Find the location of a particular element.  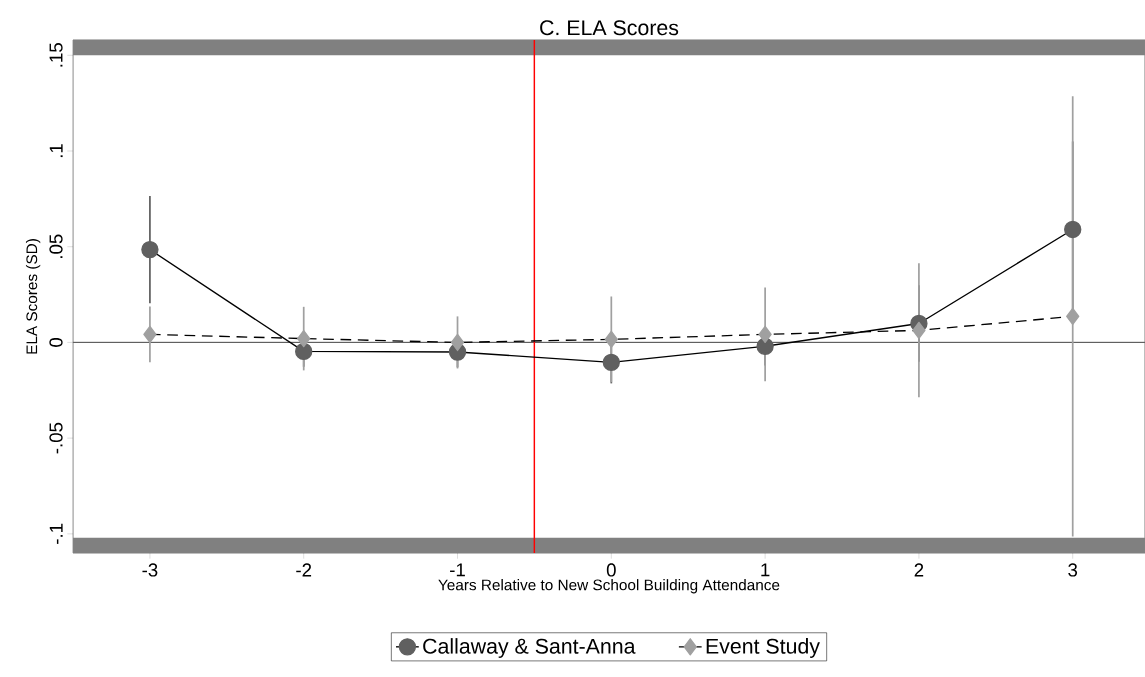

y-tick-label: 0 is located at coordinates (56, 342).